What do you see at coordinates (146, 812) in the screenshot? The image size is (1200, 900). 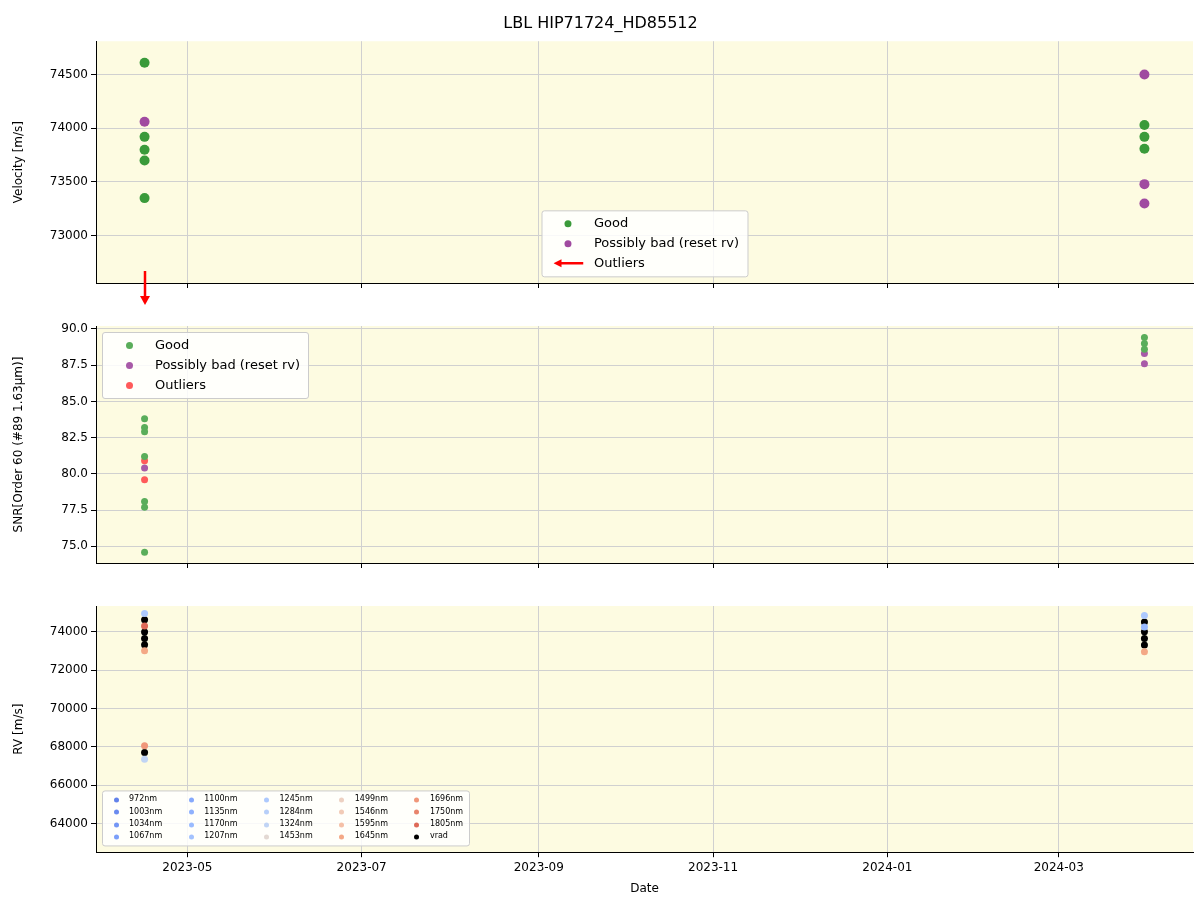 I see `legend-label: 1003nm` at bounding box center [146, 812].